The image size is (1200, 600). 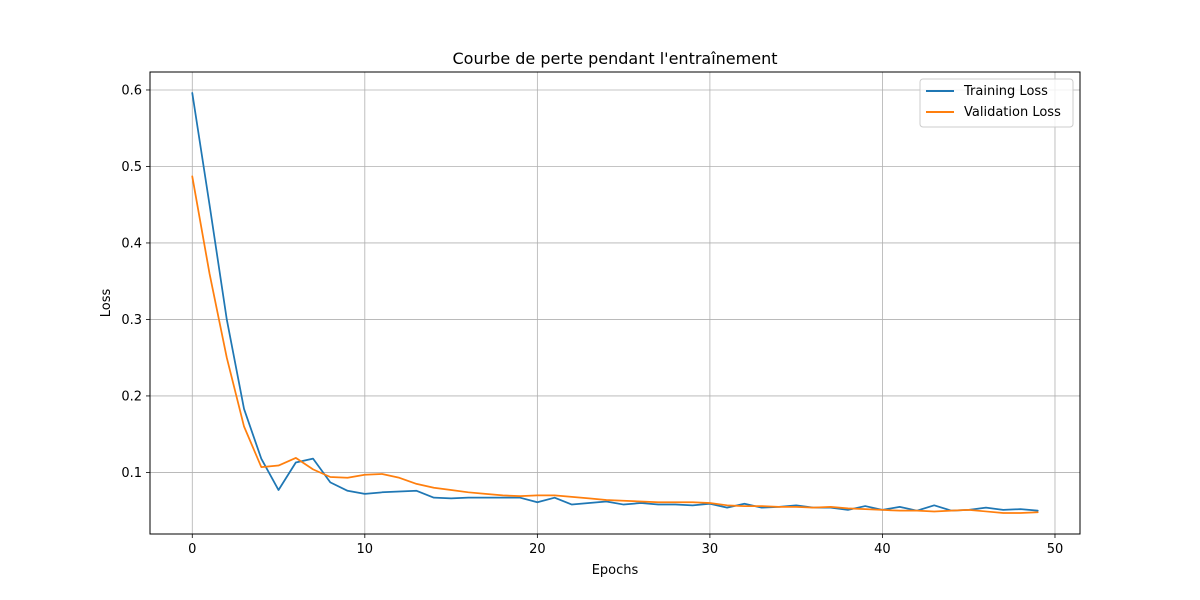 I want to click on x-tick-label: 30, so click(x=710, y=549).